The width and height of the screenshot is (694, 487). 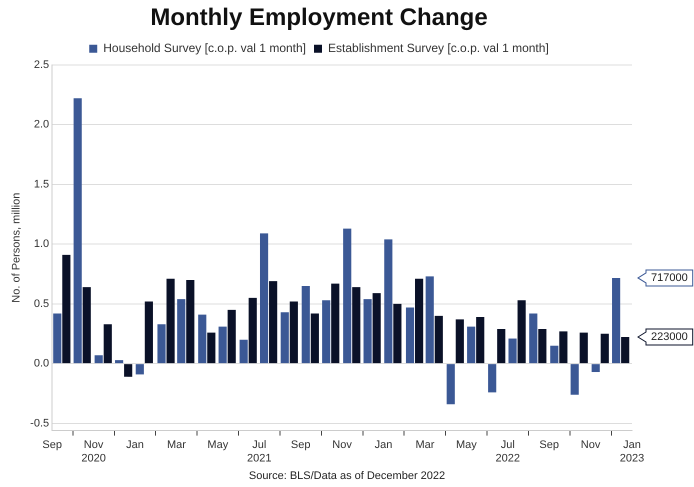 I want to click on y-tick-label: 1.0, so click(x=42, y=244).